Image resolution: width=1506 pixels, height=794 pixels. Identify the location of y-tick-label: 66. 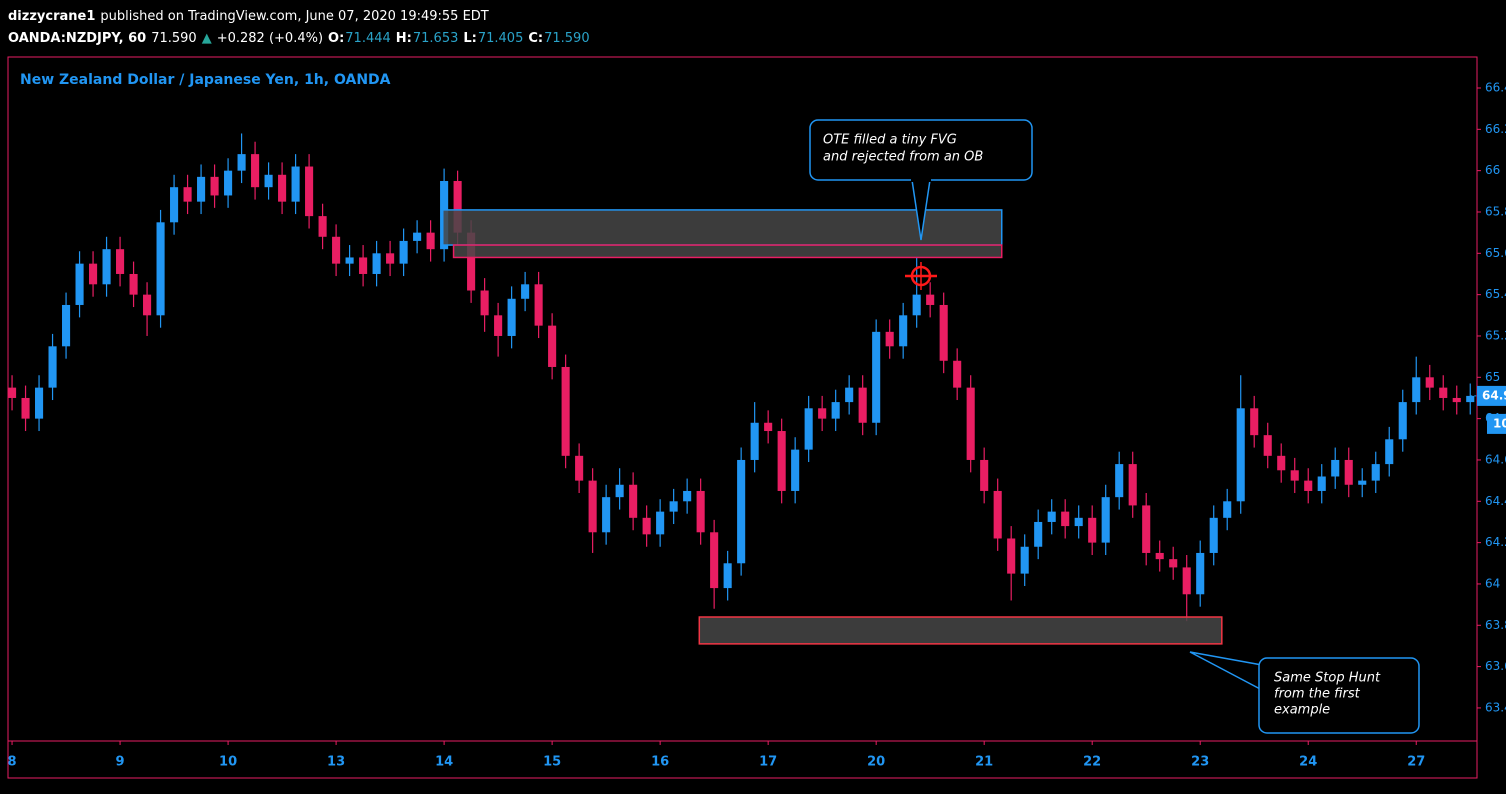
(1492, 170).